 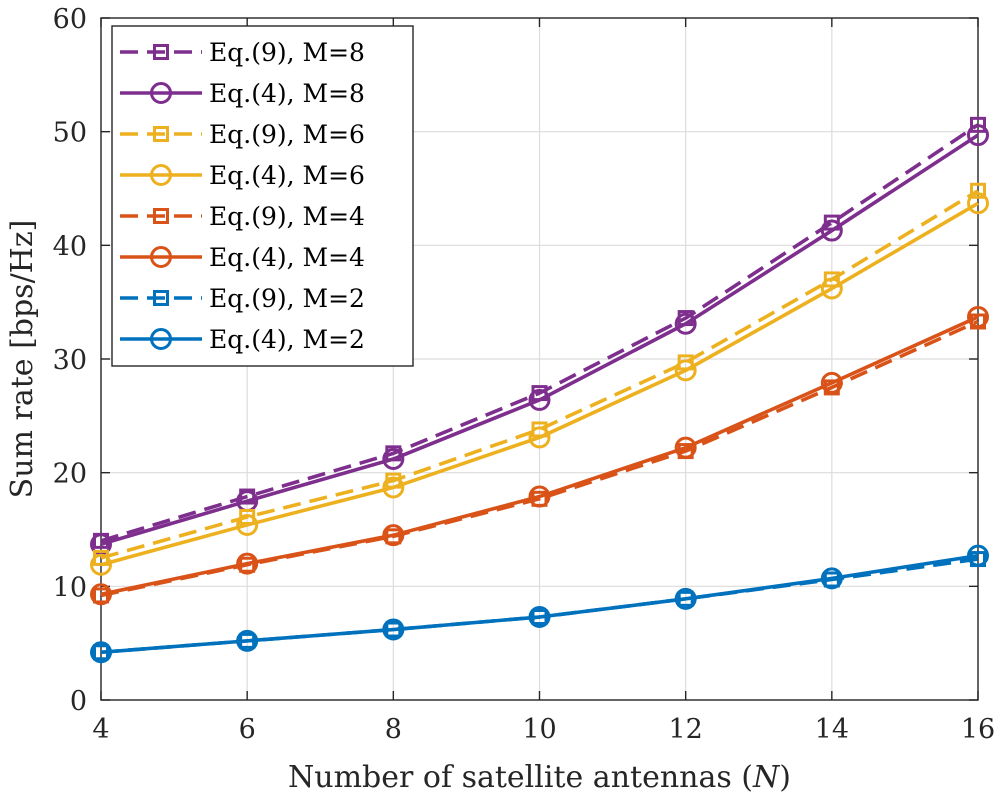 What do you see at coordinates (287, 257) in the screenshot?
I see `legend-label: Eq.(4), M=4` at bounding box center [287, 257].